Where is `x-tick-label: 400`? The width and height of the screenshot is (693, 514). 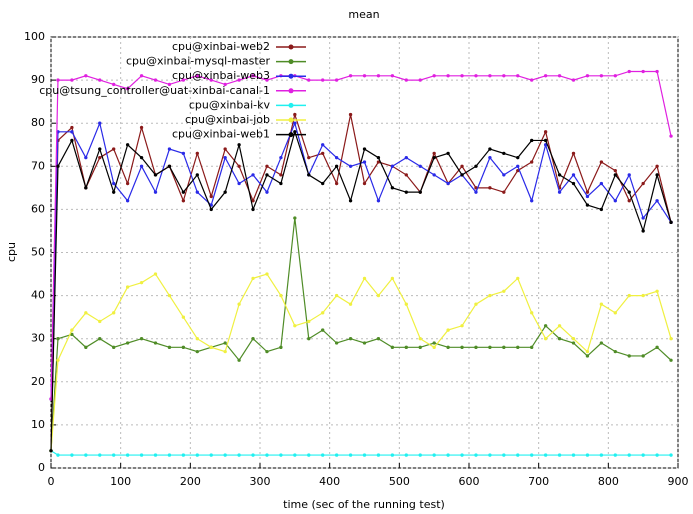 x-tick-label: 400 is located at coordinates (329, 481).